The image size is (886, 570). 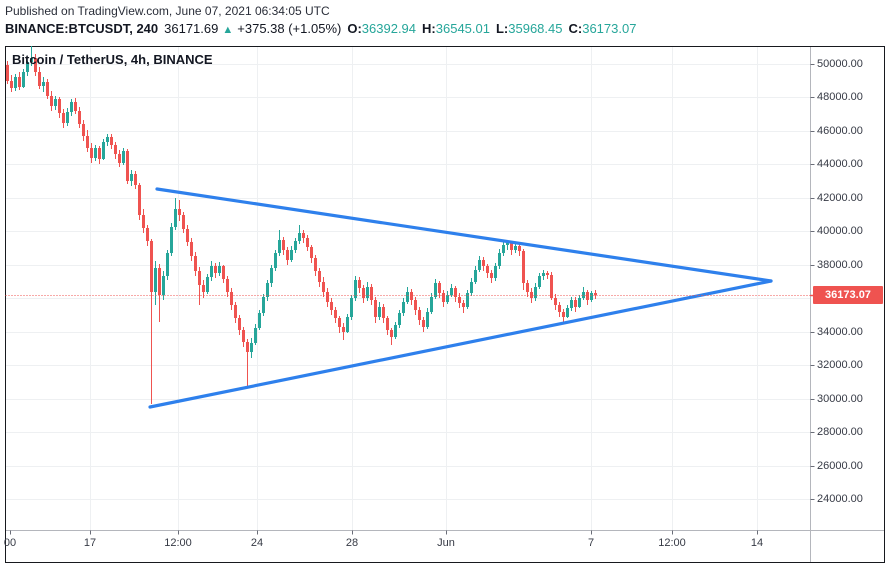 What do you see at coordinates (289, 28) in the screenshot?
I see `change-text: +375.38 (+1.05%)` at bounding box center [289, 28].